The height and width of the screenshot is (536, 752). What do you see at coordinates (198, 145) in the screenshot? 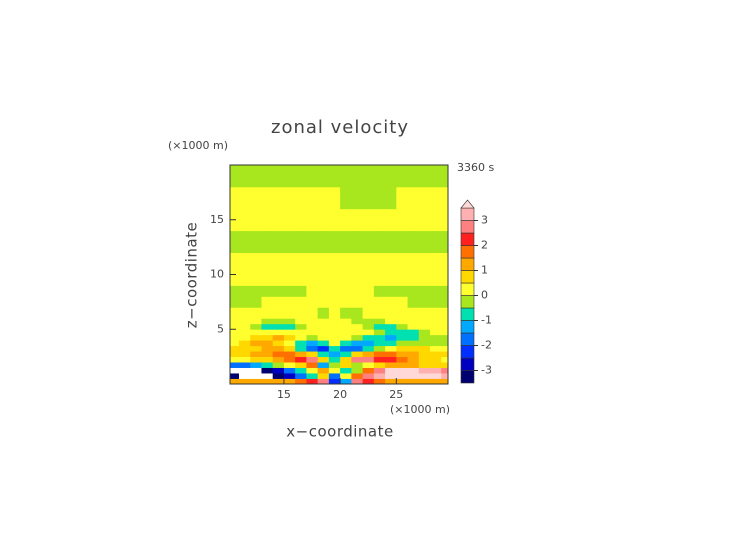
I see `y-unit: (×1000 m)` at bounding box center [198, 145].